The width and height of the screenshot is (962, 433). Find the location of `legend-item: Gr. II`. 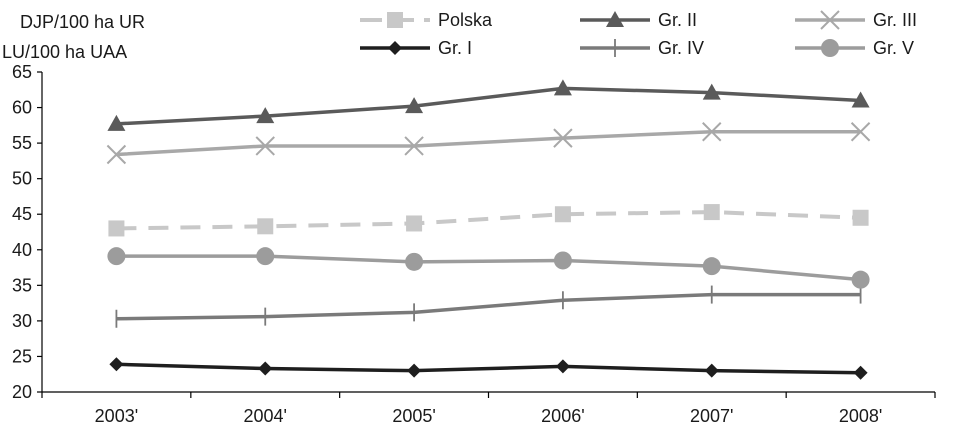

legend-item: Gr. II is located at coordinates (638, 20).